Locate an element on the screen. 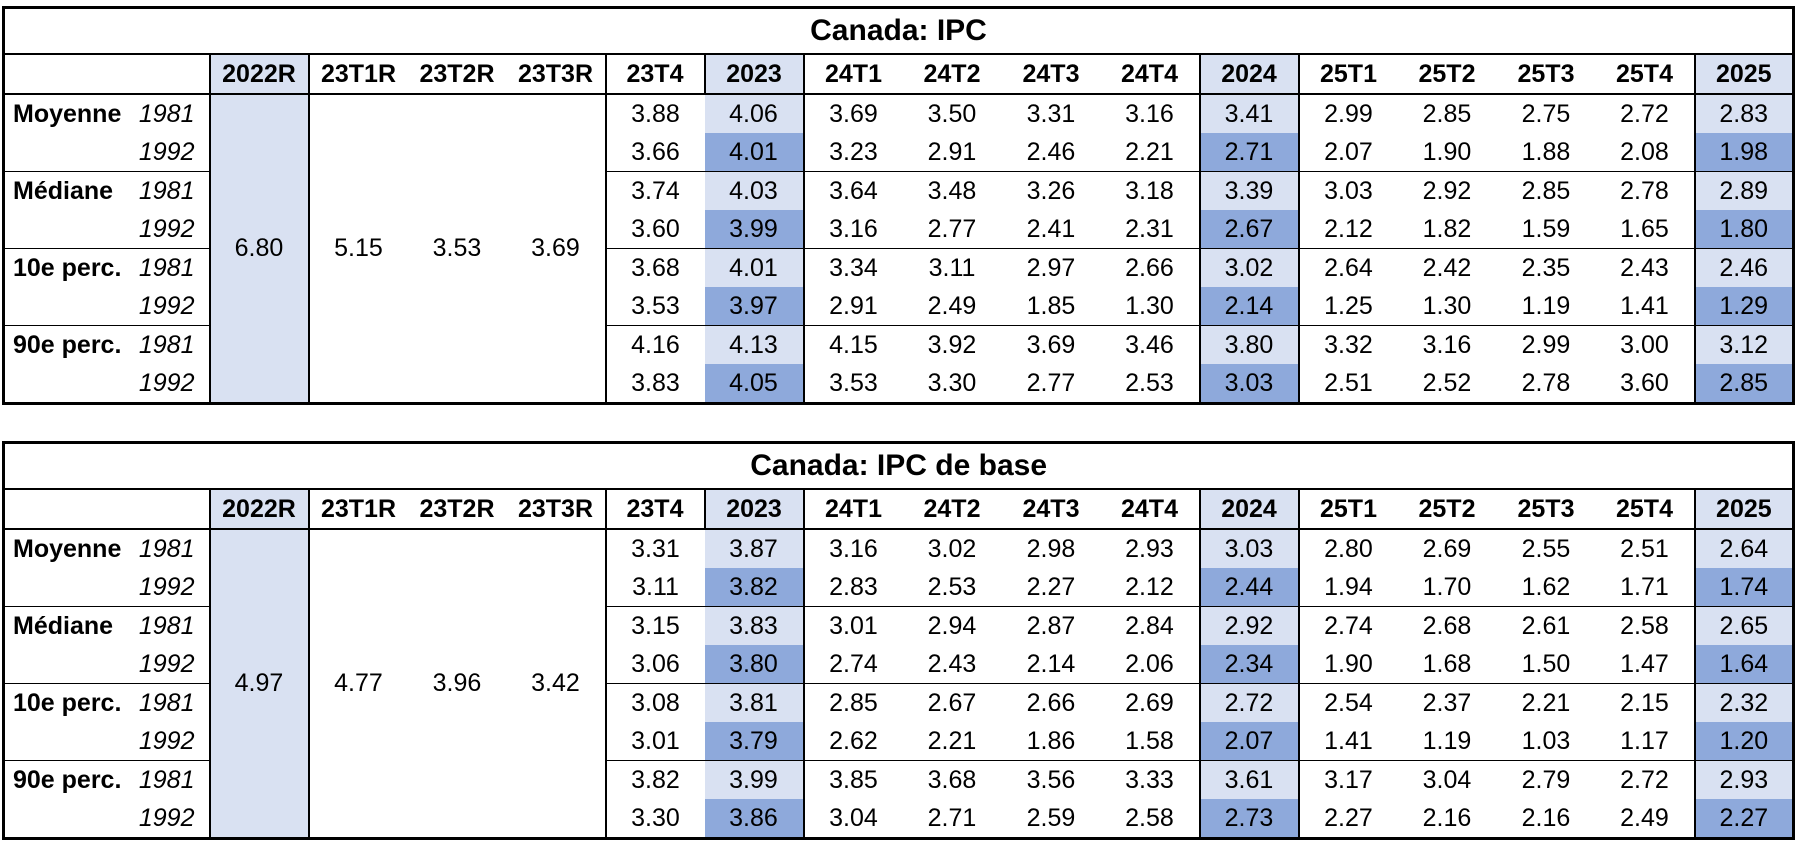  value-cell: 1.62 is located at coordinates (1546, 587).